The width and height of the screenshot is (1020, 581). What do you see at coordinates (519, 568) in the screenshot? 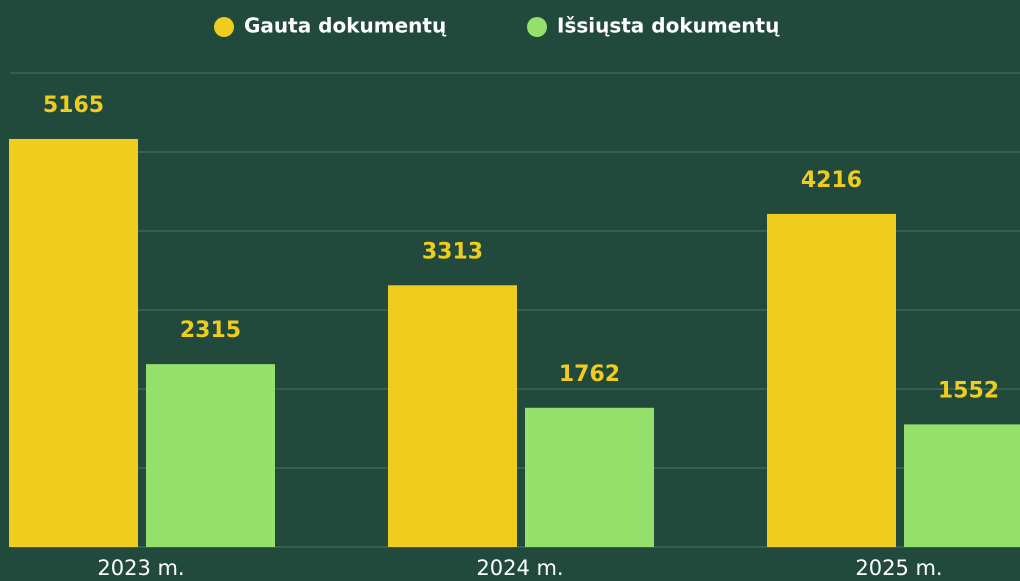
I see `x-tick-label: 2024 m.` at bounding box center [519, 568].